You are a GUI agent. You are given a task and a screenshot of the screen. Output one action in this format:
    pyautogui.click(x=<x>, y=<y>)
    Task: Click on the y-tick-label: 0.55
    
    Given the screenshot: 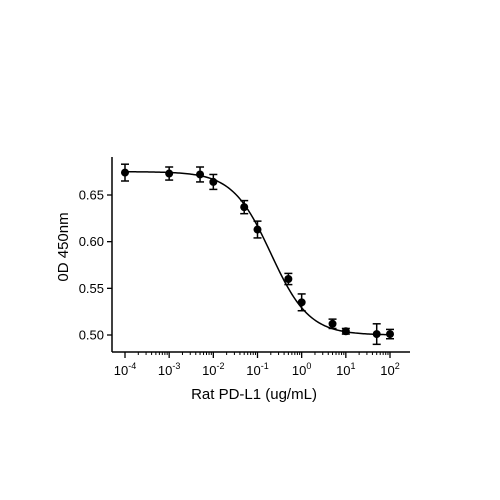 What is the action you would take?
    pyautogui.click(x=91, y=288)
    